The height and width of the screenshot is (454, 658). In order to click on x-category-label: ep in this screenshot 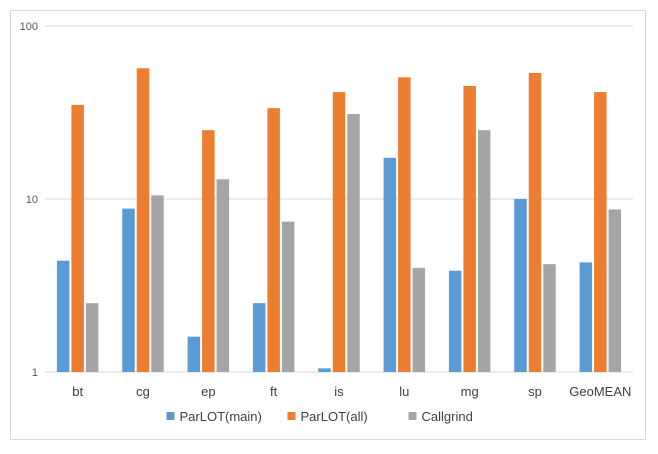, I will do `click(208, 391)`.